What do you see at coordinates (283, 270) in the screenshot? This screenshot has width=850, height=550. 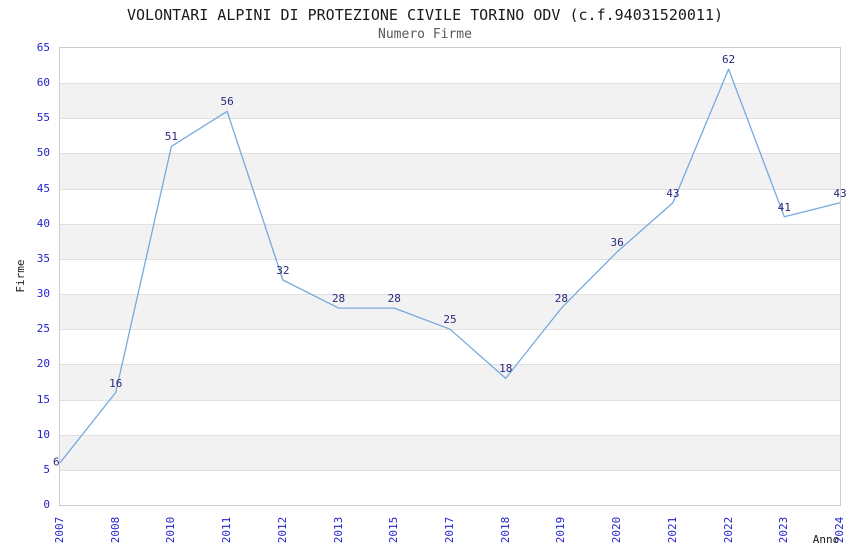 I see `data-point-label: 32` at bounding box center [283, 270].